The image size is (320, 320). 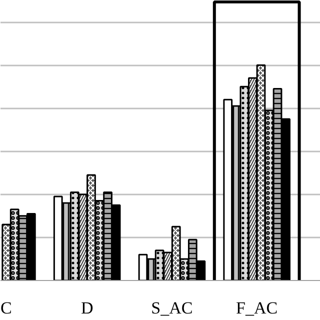 I want to click on x-tick-label: C, so click(x=6, y=308).